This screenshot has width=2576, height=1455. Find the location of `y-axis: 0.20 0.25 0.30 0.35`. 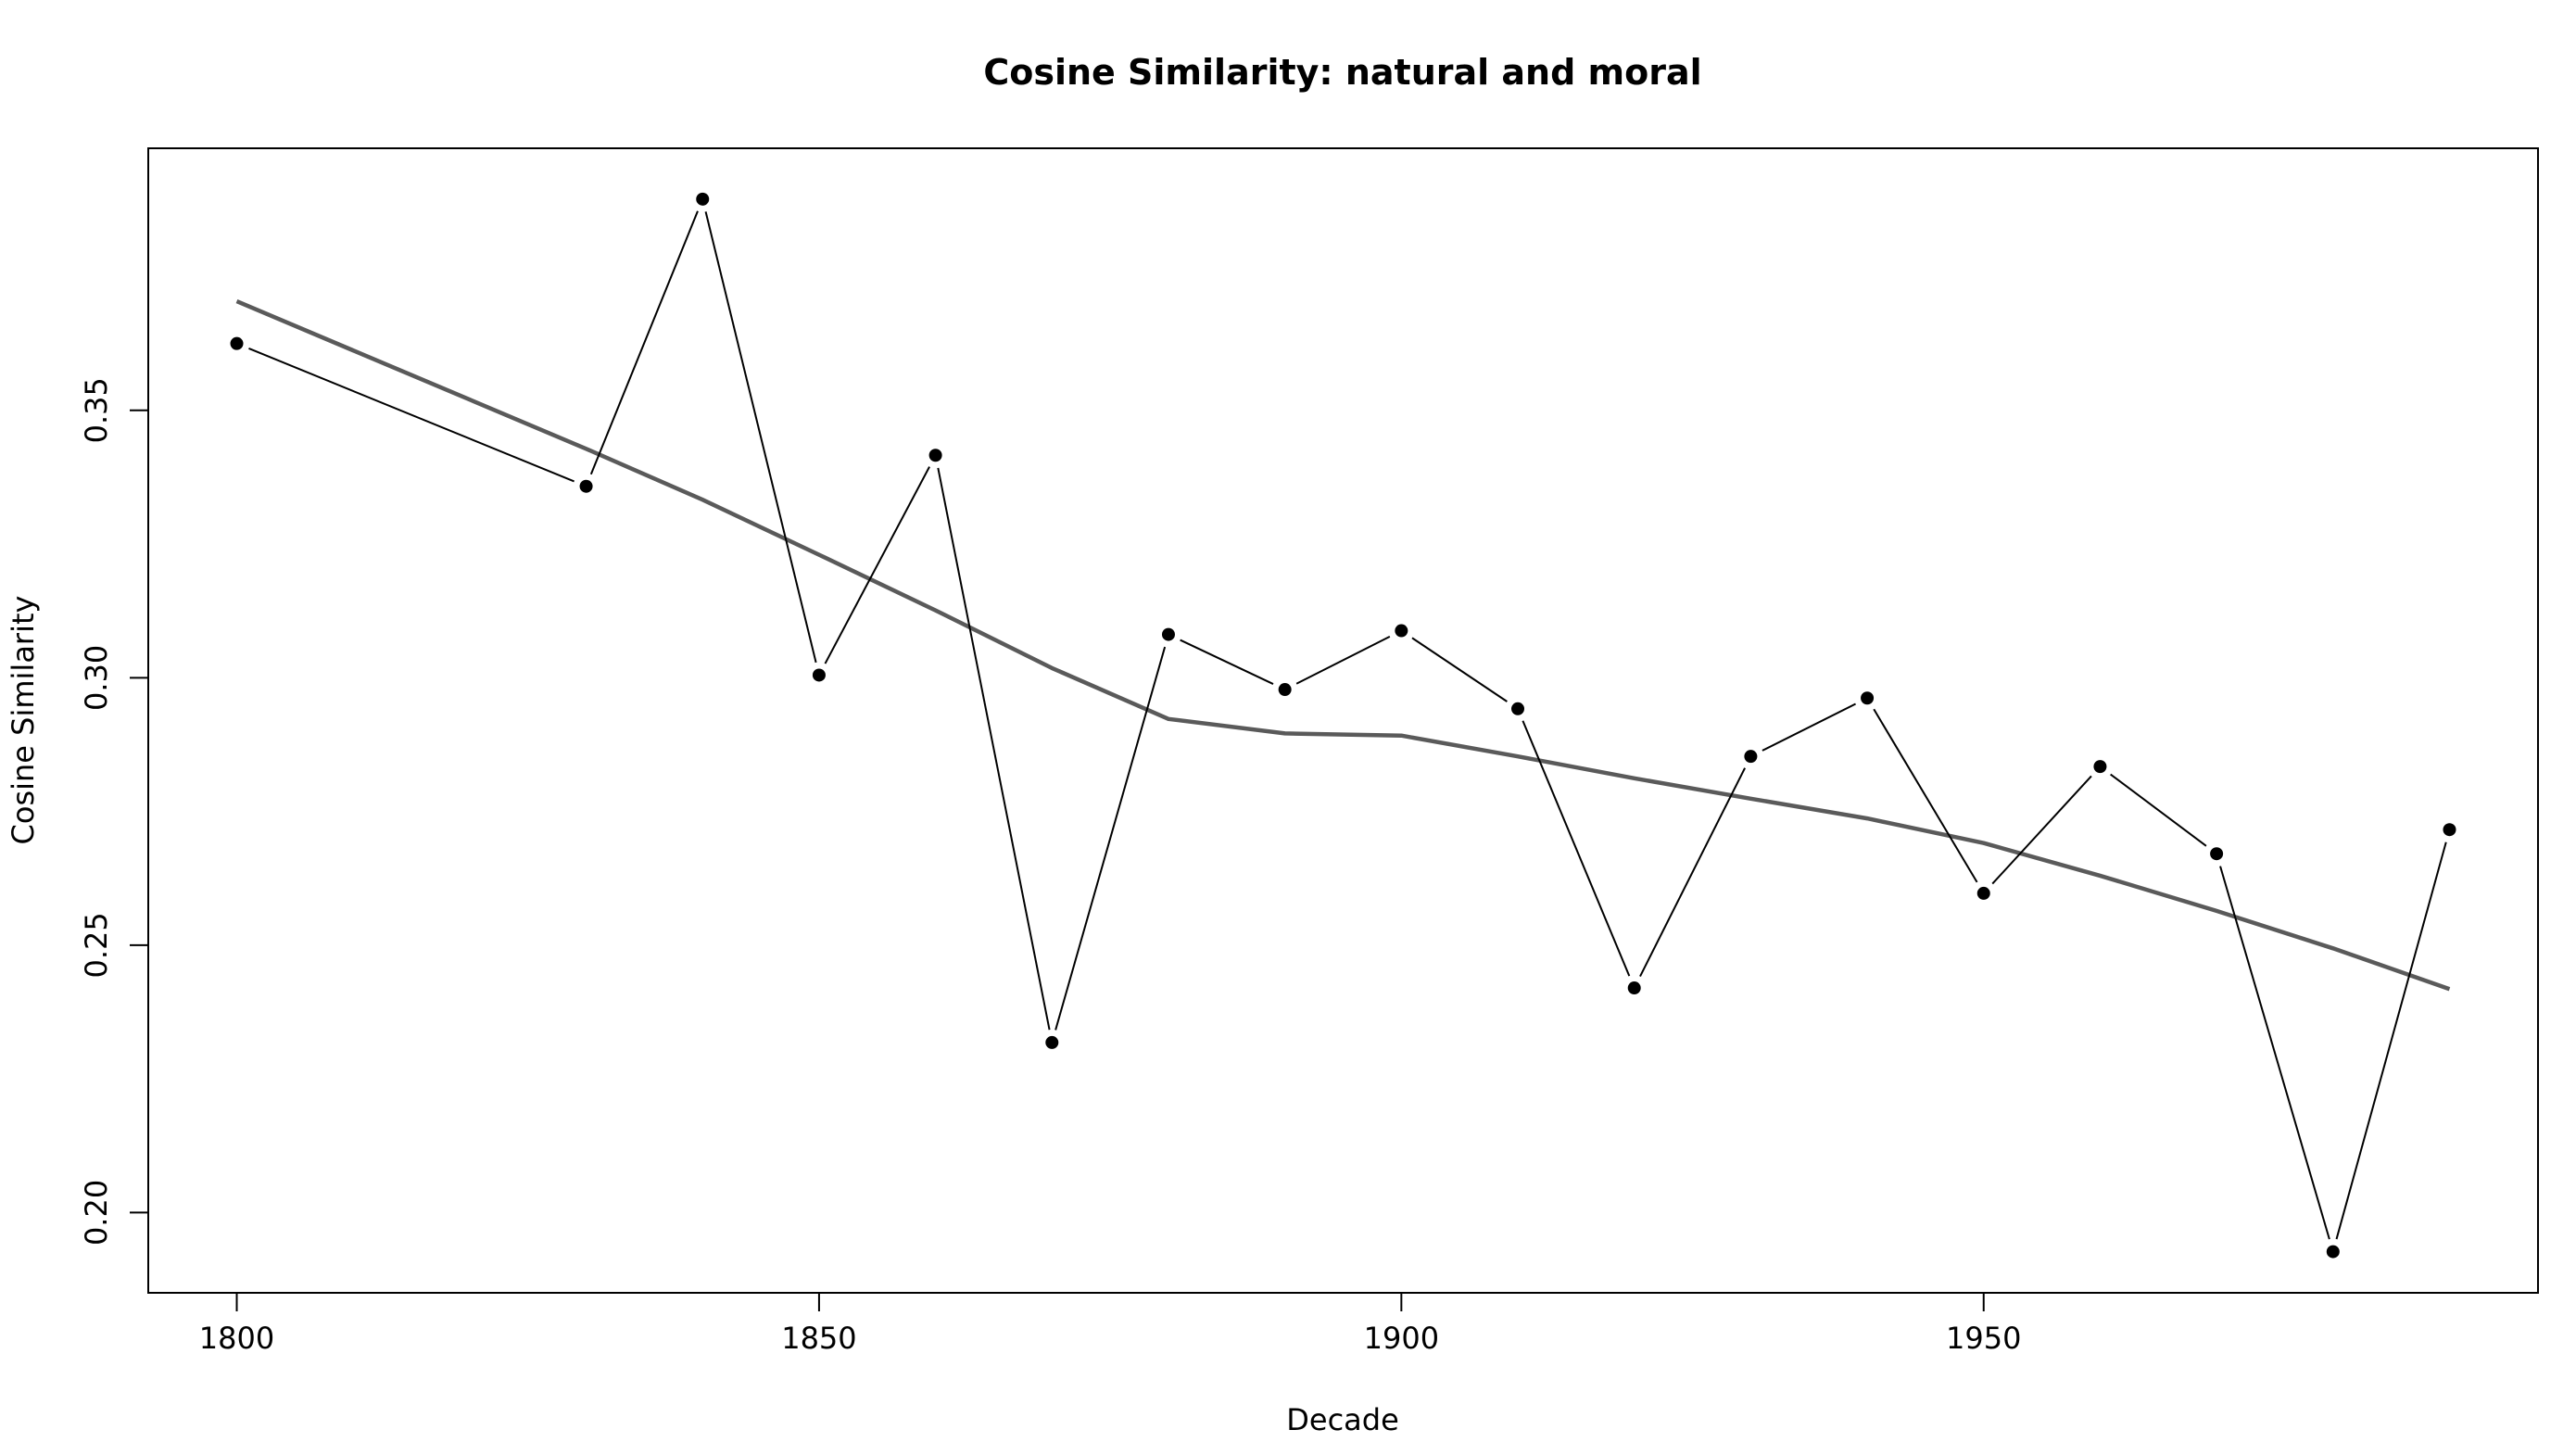

y-axis: 0.20 0.25 0.30 0.35 is located at coordinates (114, 811).